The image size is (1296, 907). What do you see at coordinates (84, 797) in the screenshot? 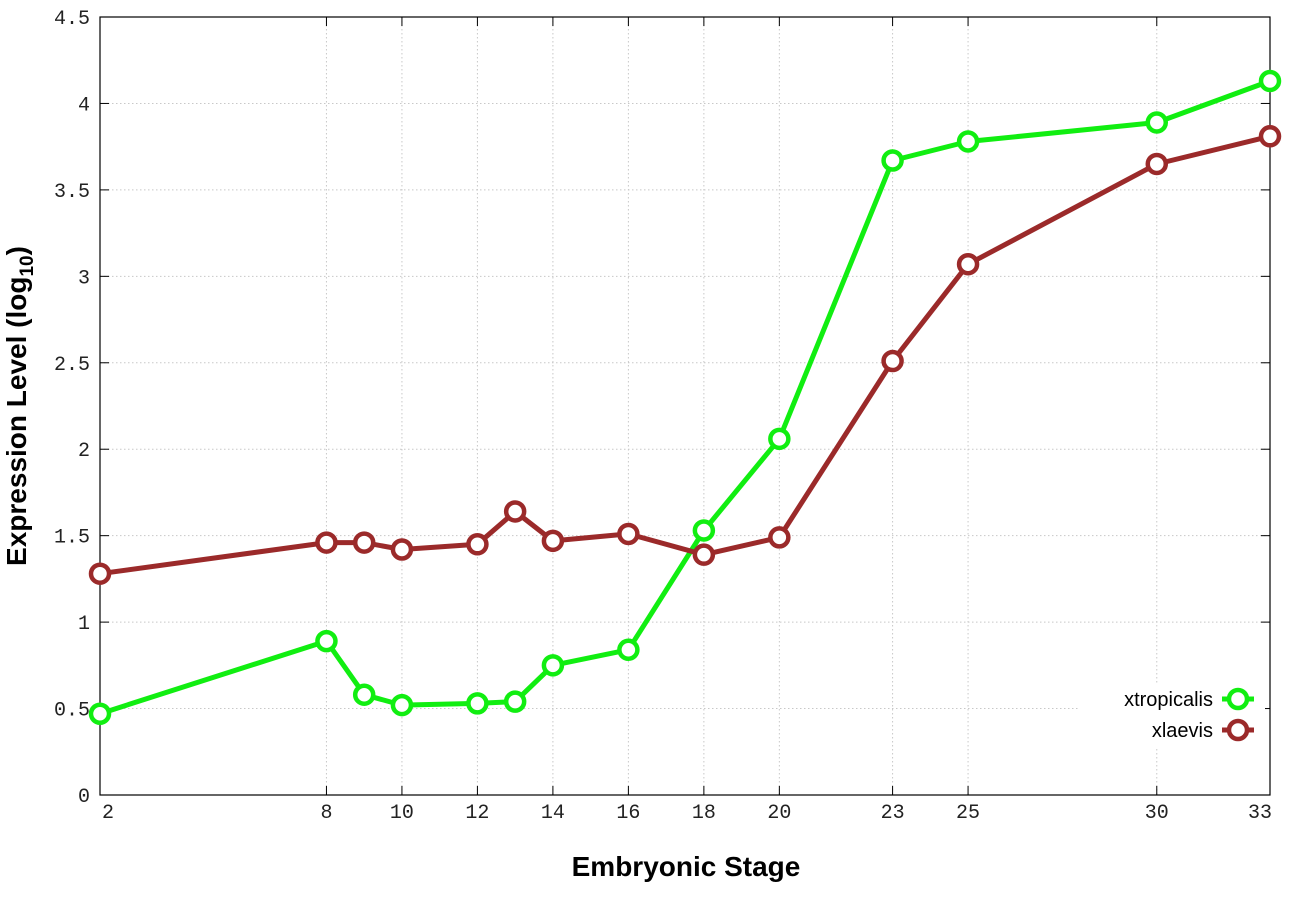
I see `y-tick-label: 0` at bounding box center [84, 797].